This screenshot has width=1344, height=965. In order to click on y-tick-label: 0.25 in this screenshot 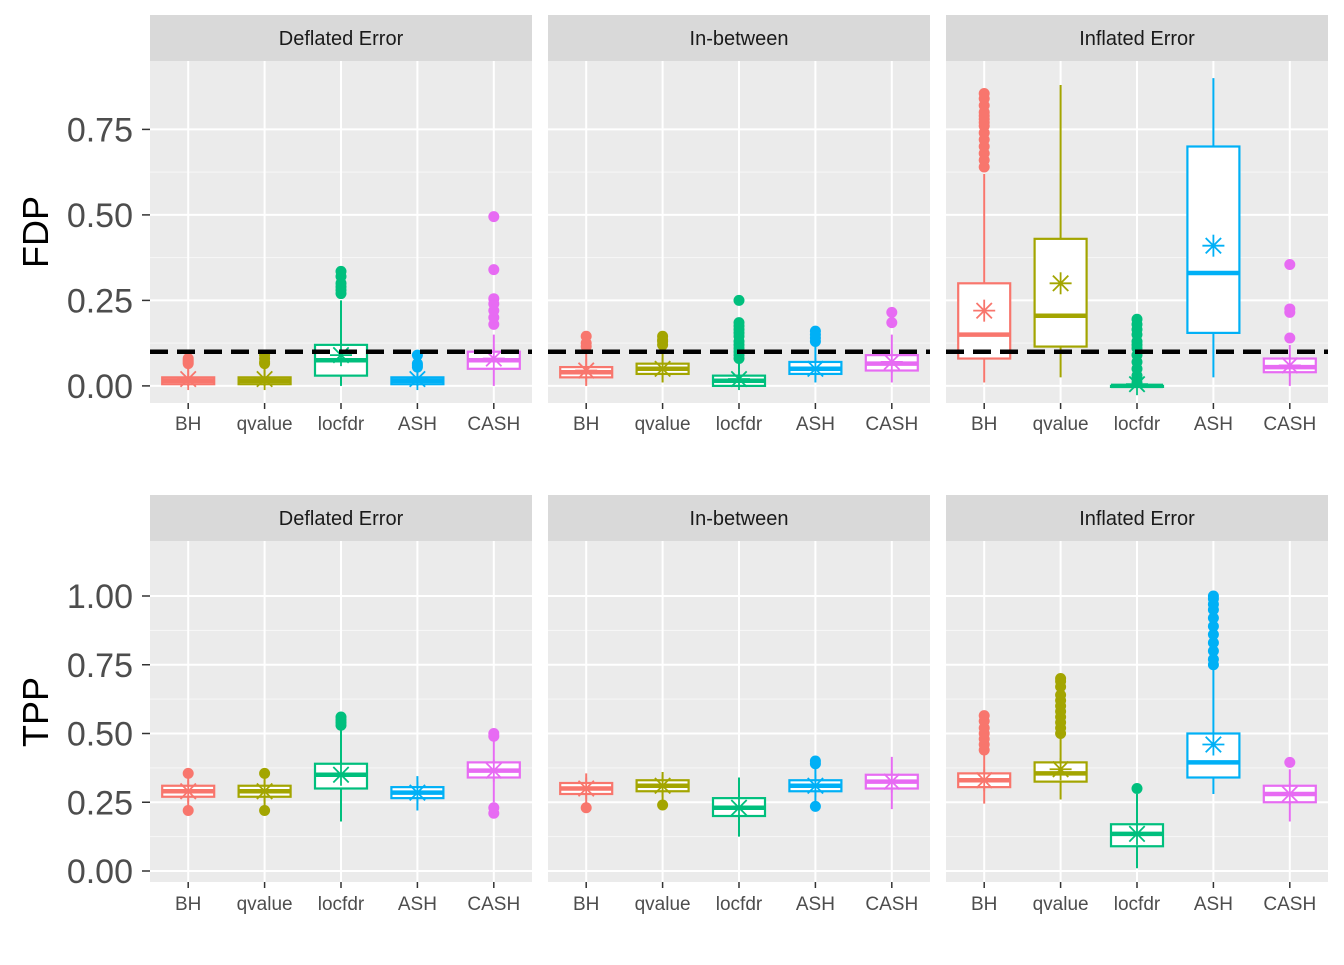, I will do `click(100, 803)`.